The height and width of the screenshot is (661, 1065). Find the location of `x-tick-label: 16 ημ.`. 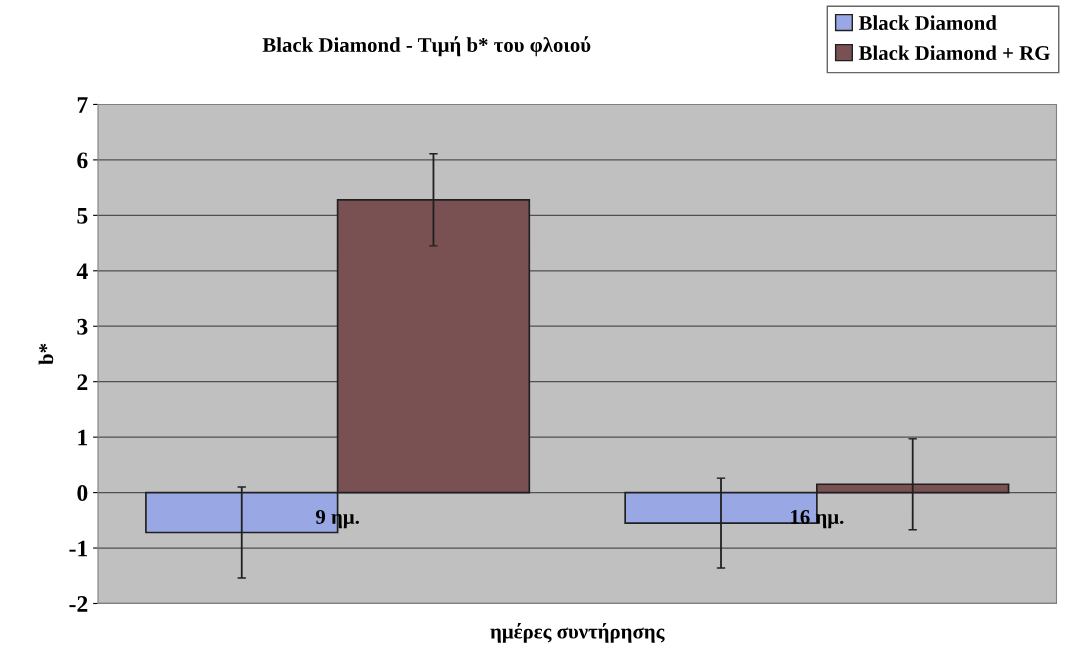

x-tick-label: 16 ημ. is located at coordinates (817, 519).